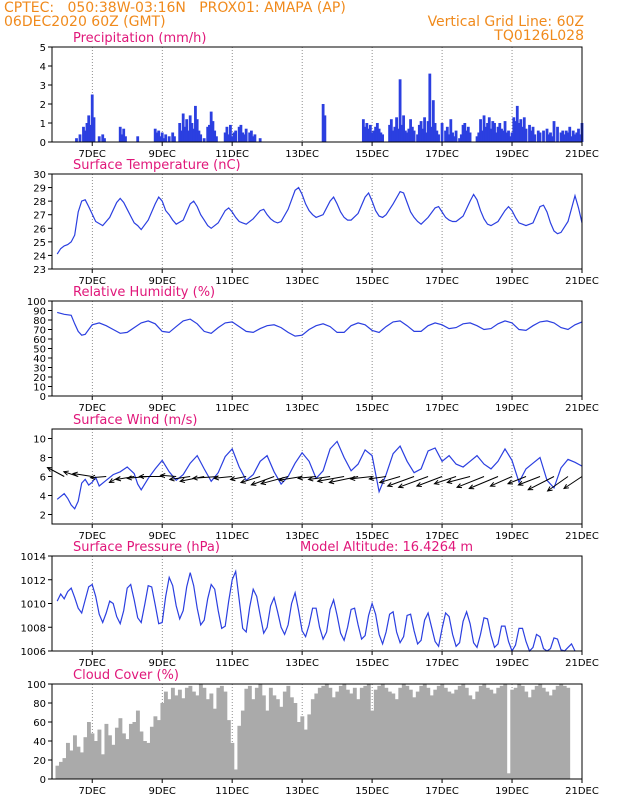 The image size is (618, 800). I want to click on y-tick-label: 5, so click(43, 48).